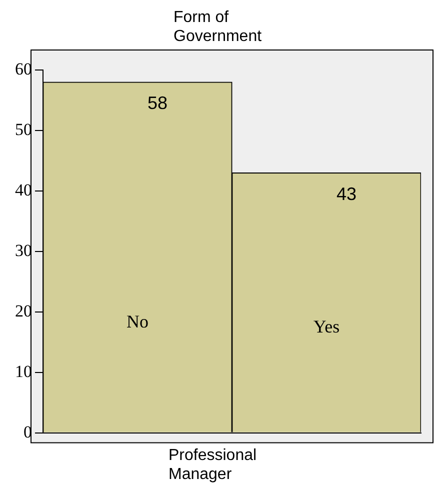 Image resolution: width=447 pixels, height=493 pixels. What do you see at coordinates (346, 194) in the screenshot?
I see `data-label: 43` at bounding box center [346, 194].